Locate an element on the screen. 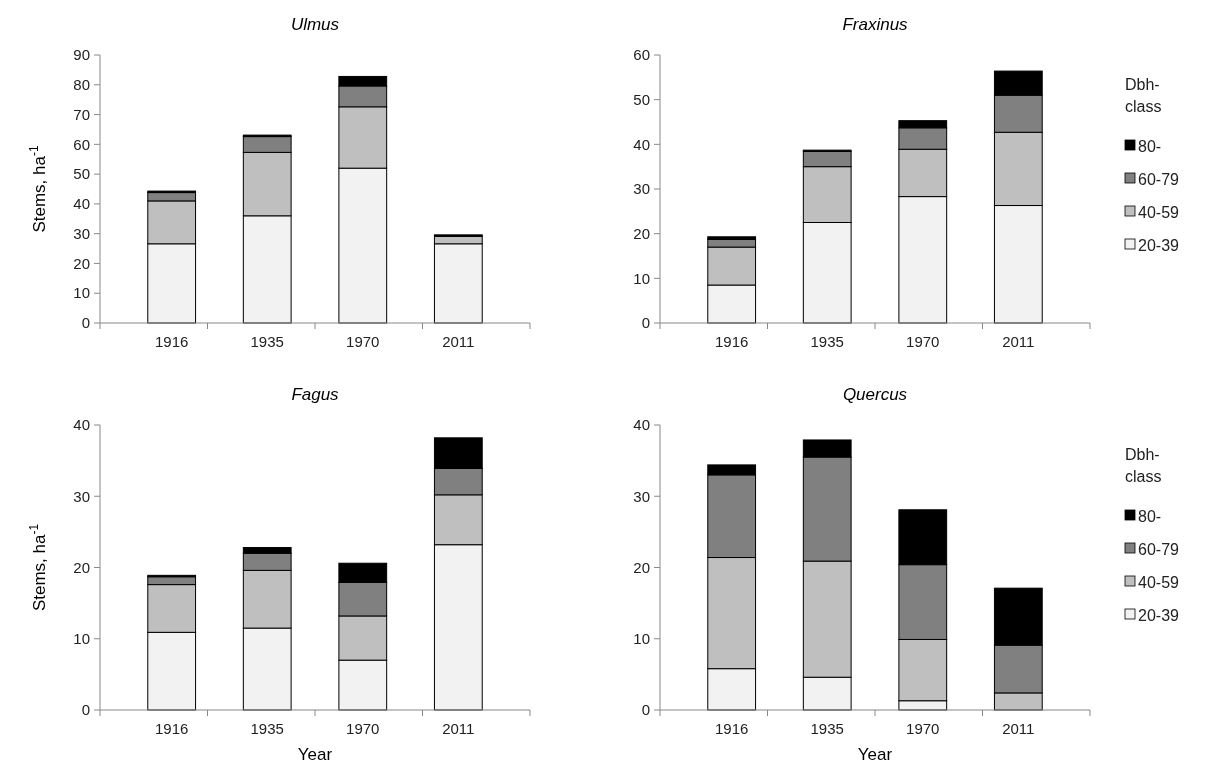 This screenshot has height=775, width=1205. chart-title: Quercus is located at coordinates (875, 394).